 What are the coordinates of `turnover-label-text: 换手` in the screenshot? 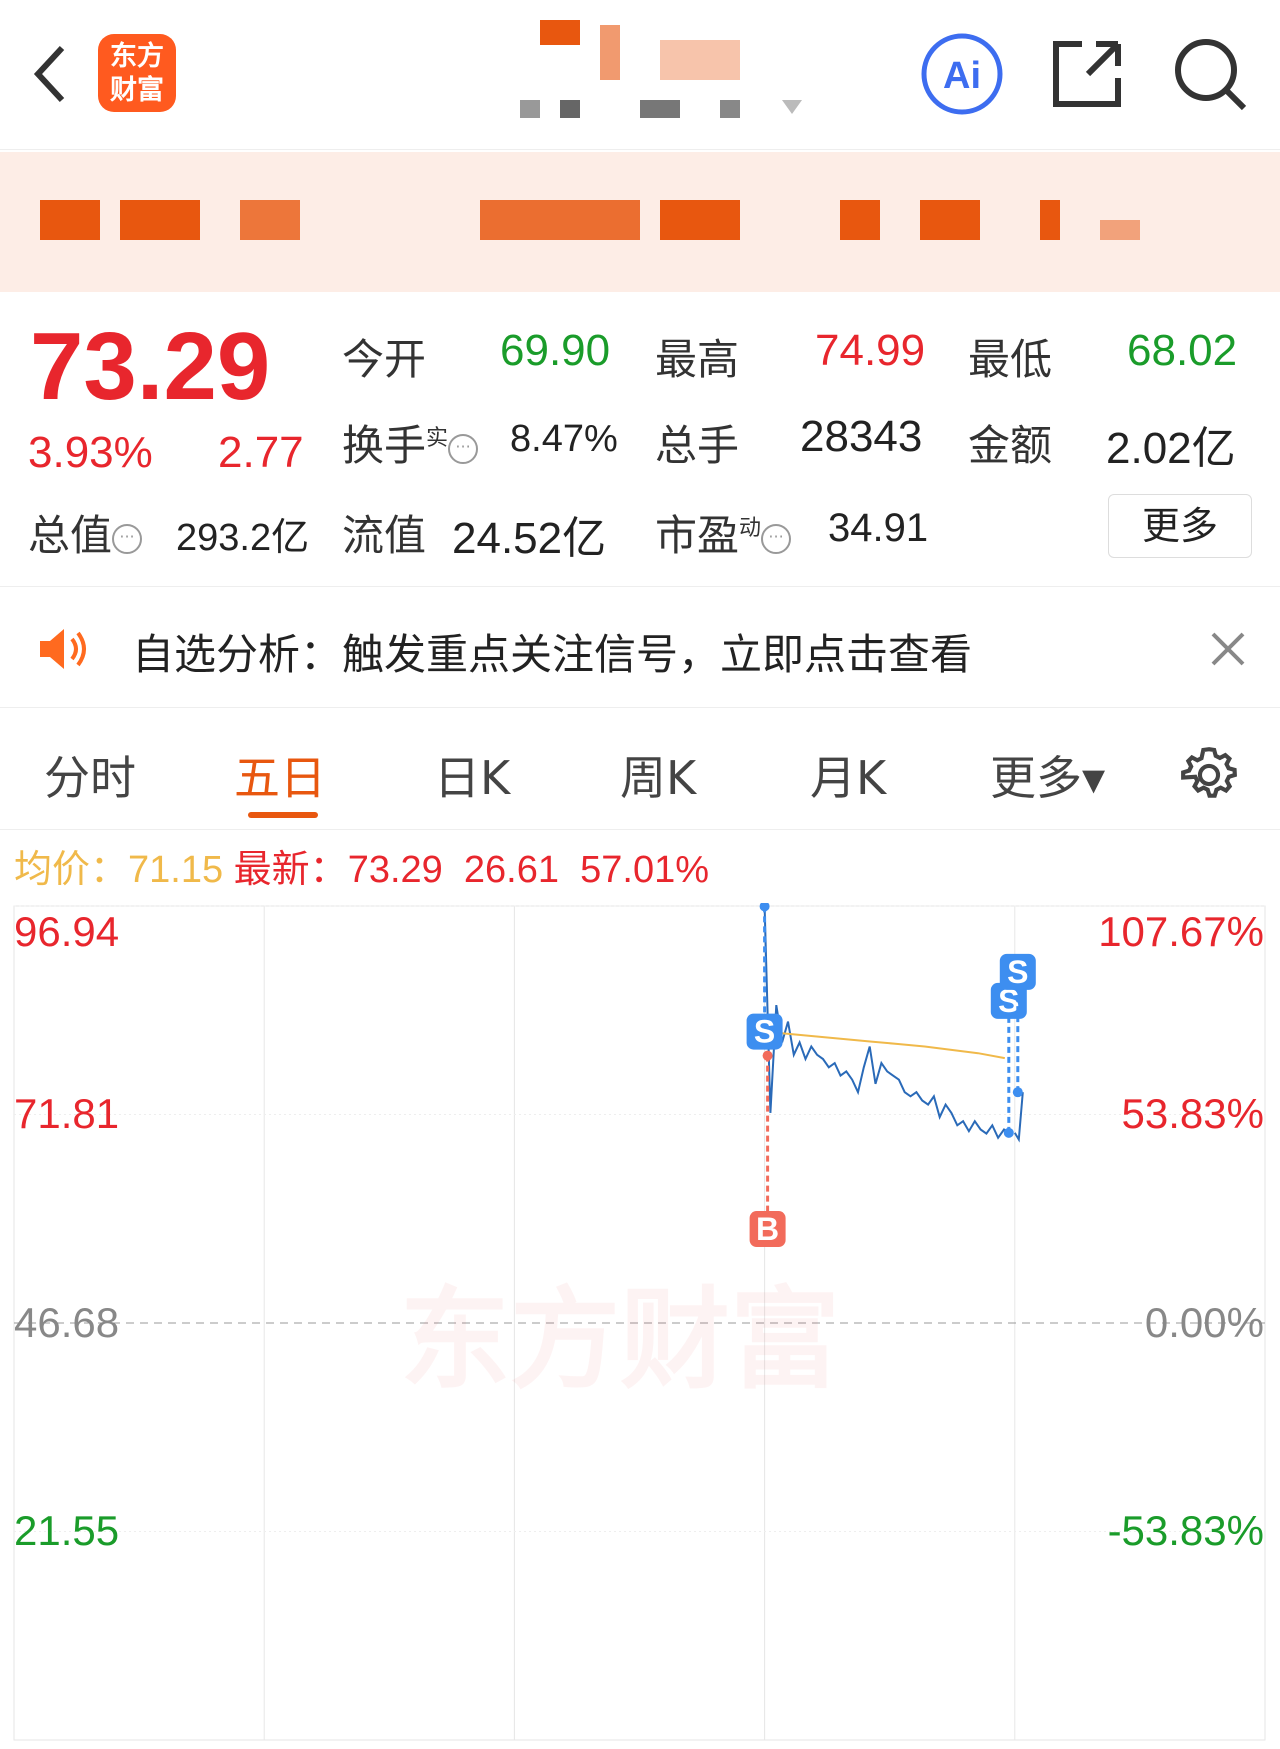 It's located at (384, 445).